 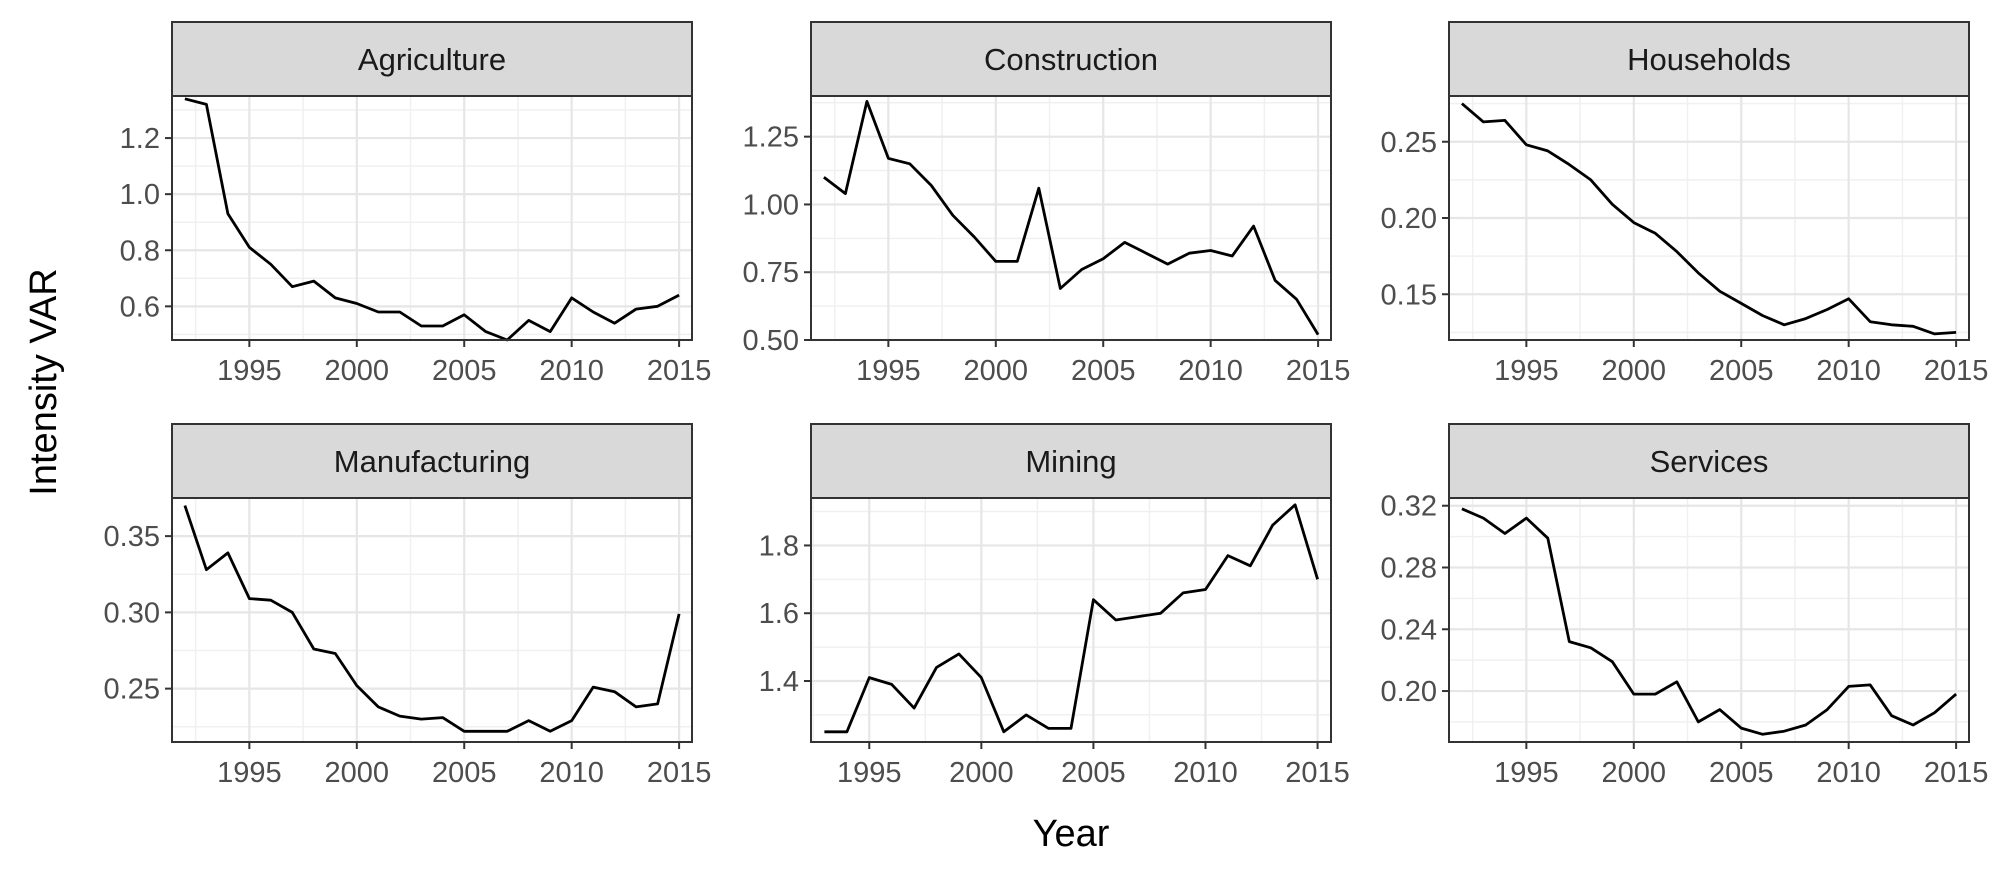 What do you see at coordinates (1409, 568) in the screenshot?
I see `y-tick-label: 0.28` at bounding box center [1409, 568].